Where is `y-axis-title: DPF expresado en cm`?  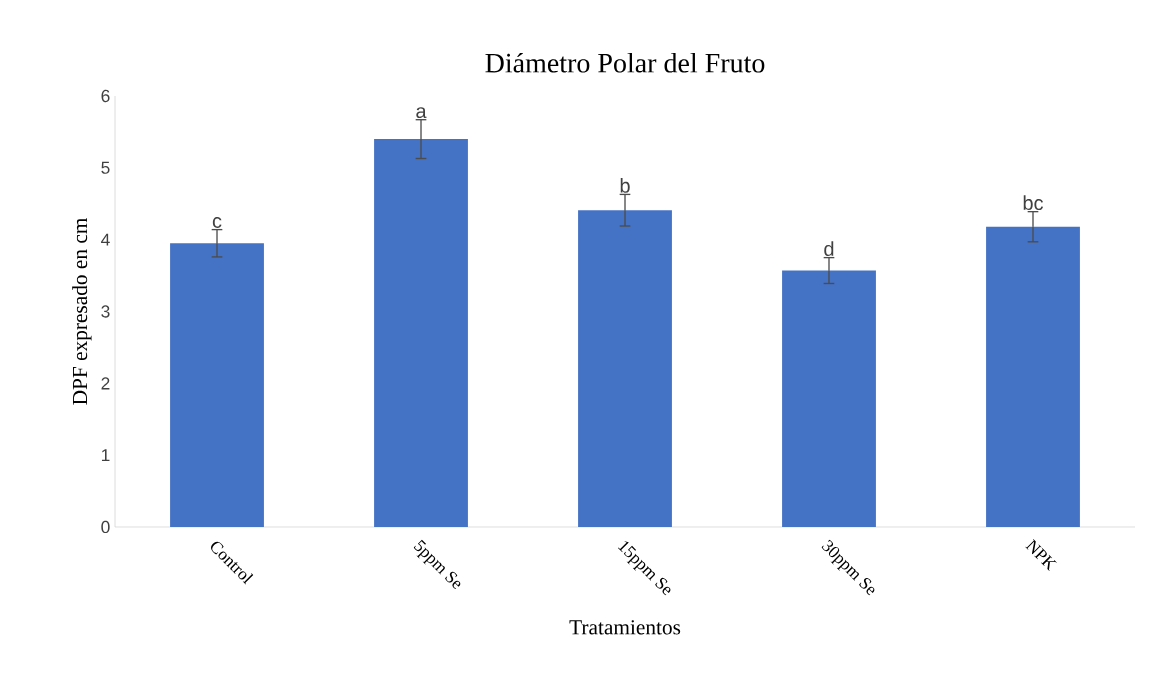 y-axis-title: DPF expresado en cm is located at coordinates (82, 311).